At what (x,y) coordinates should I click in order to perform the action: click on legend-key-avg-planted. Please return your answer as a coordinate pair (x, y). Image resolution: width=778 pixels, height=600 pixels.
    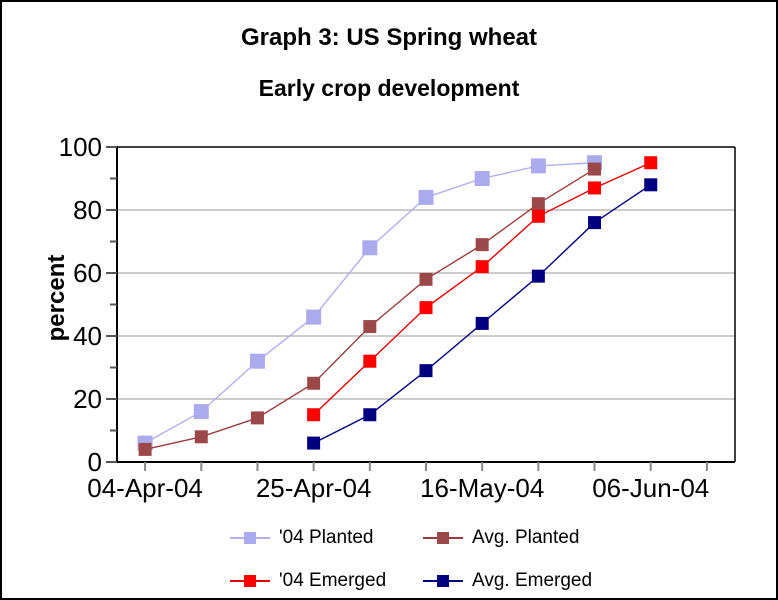
    Looking at the image, I should click on (443, 538).